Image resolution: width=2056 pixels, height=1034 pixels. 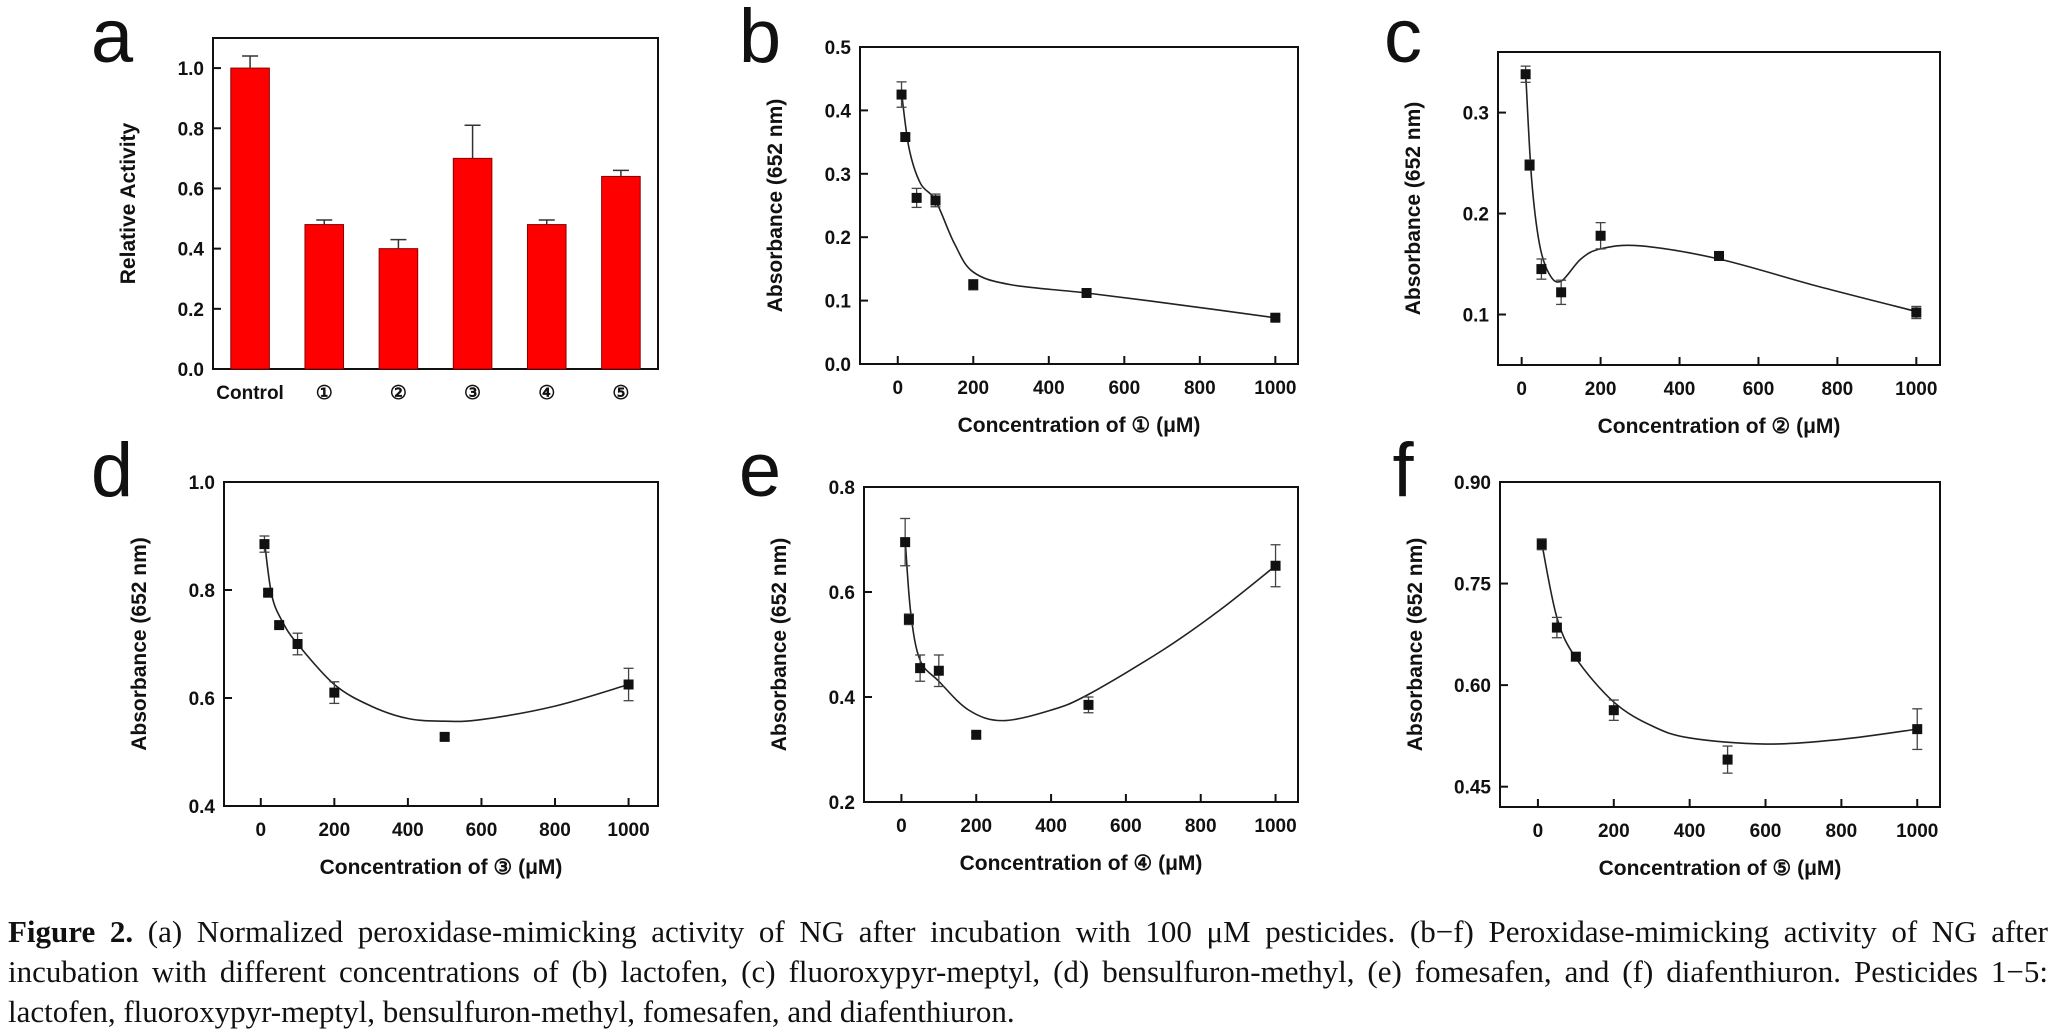 I want to click on panel-label-e: e, so click(x=760, y=470).